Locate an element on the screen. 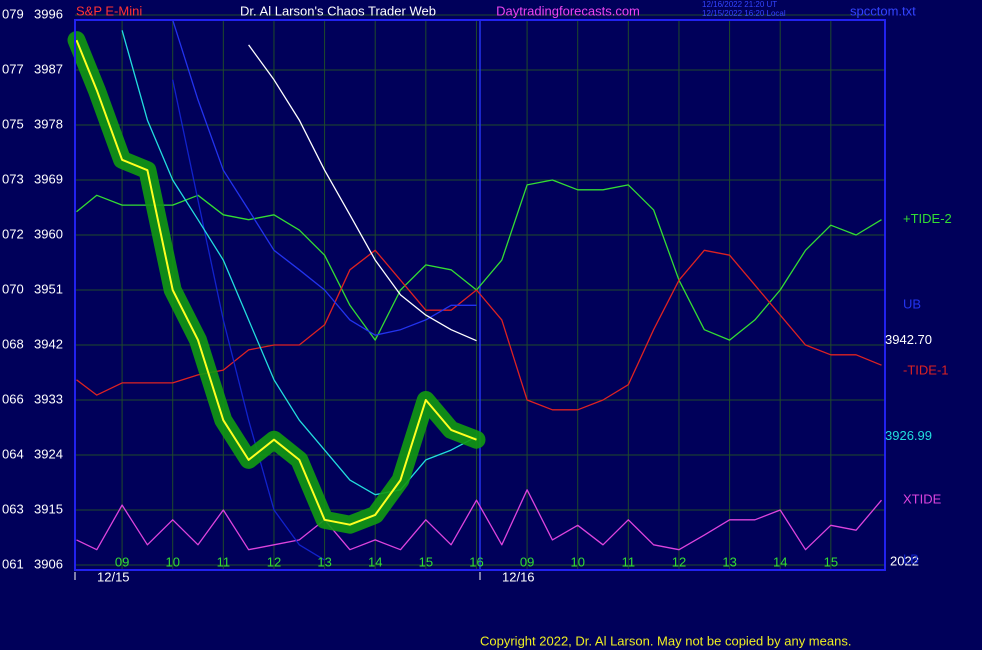 The height and width of the screenshot is (650, 982). chart-title: Dr. Al Larson's Chaos Trader Web is located at coordinates (338, 10).